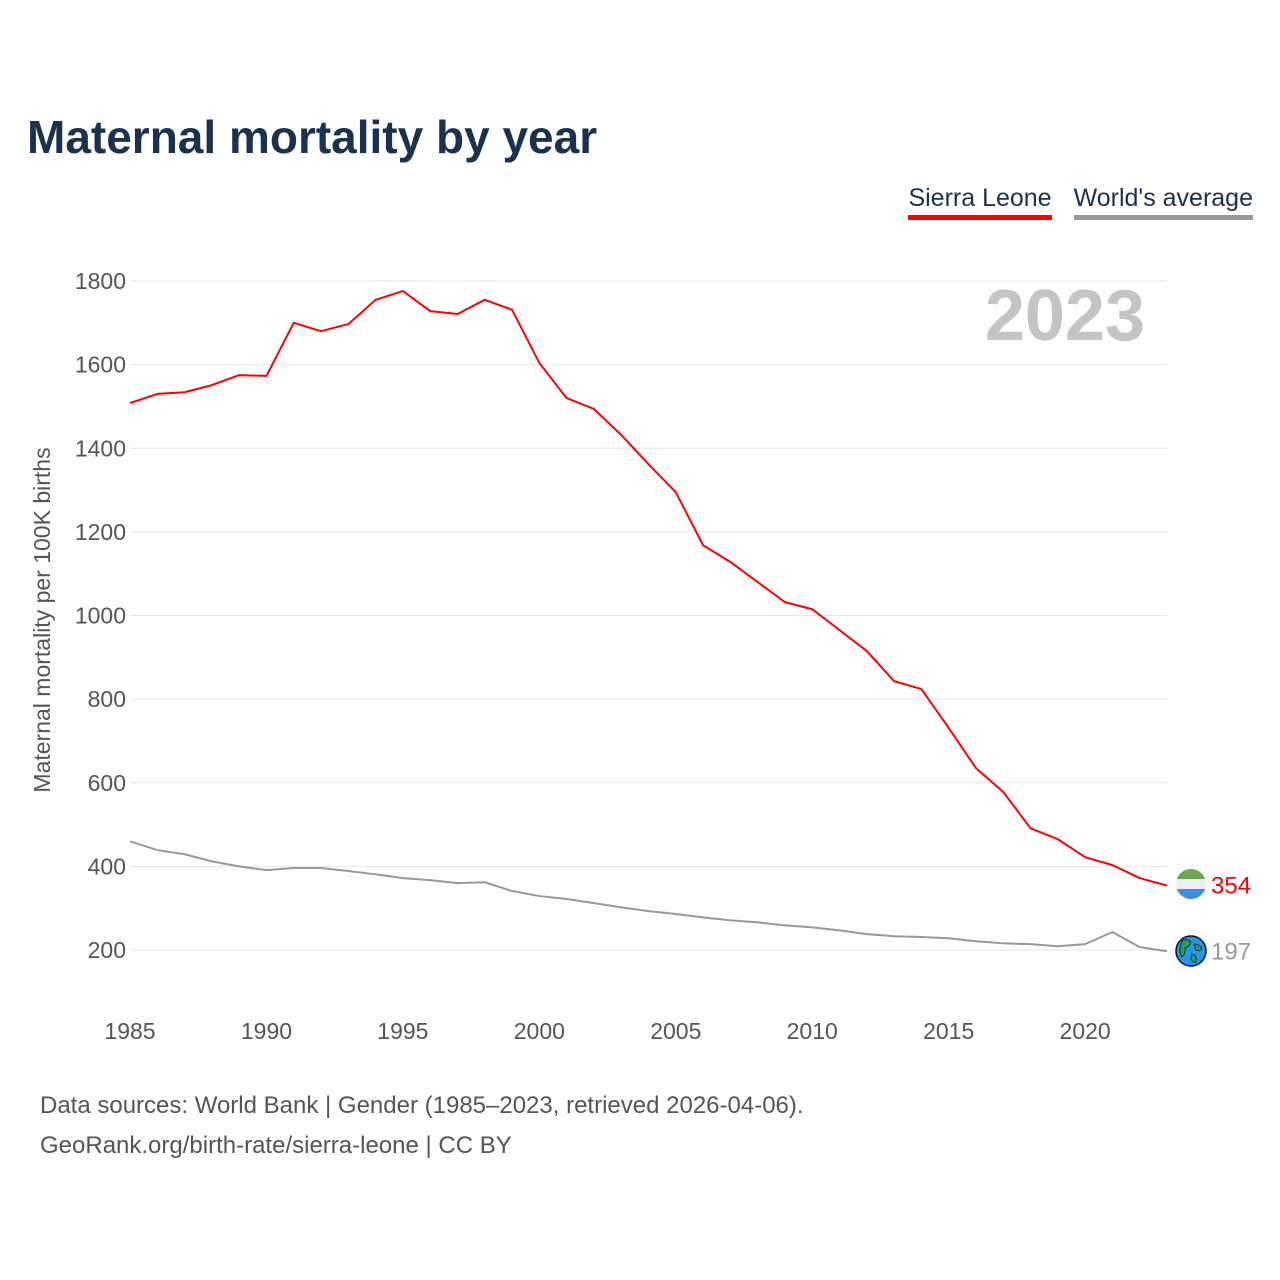 The image size is (1280, 1280). Describe the element at coordinates (266, 1031) in the screenshot. I see `x-tick-label: 1990` at that location.